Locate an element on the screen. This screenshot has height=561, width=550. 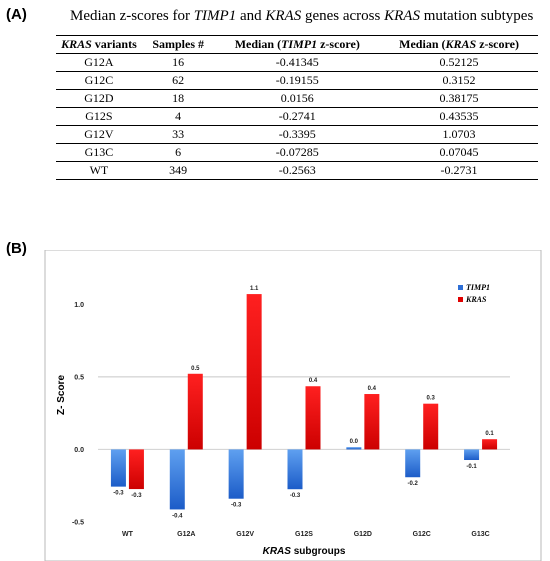
table-cell: 349 is located at coordinates (178, 170).